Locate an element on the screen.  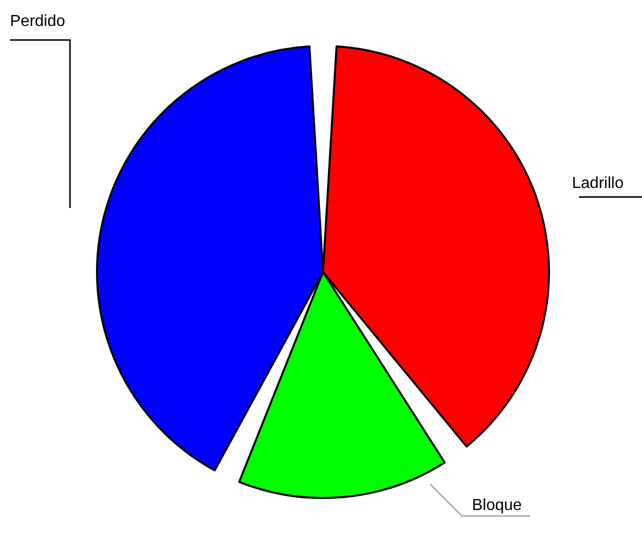
slice-label: Ladrillo is located at coordinates (598, 183).